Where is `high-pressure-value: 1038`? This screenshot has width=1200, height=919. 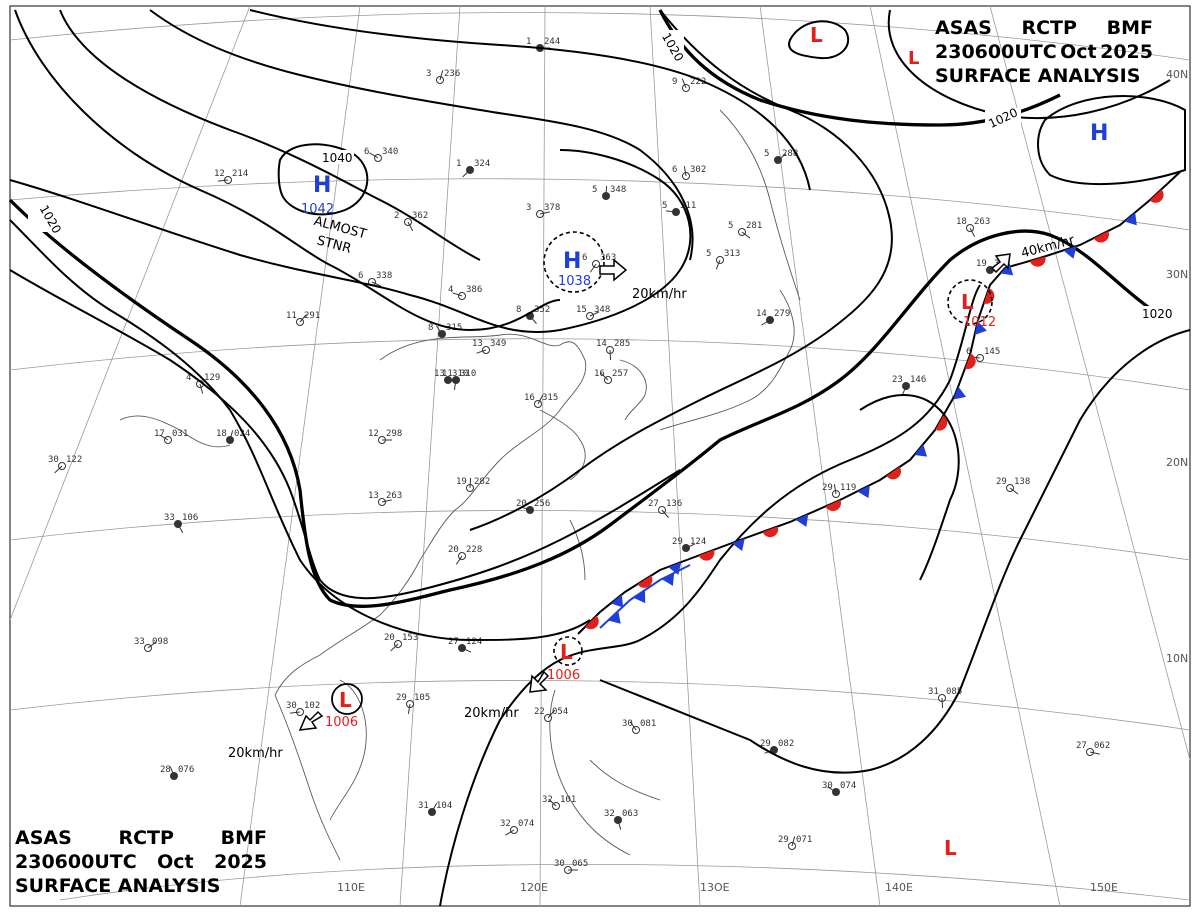 high-pressure-value: 1038 is located at coordinates (574, 281).